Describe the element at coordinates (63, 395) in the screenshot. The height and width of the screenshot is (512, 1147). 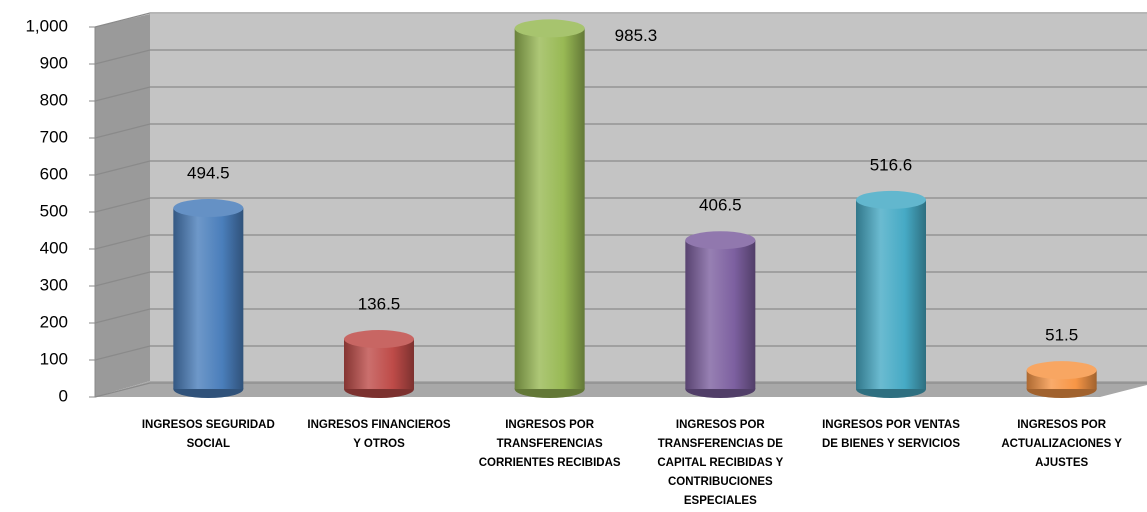
I see `y-tick-label: 0` at that location.